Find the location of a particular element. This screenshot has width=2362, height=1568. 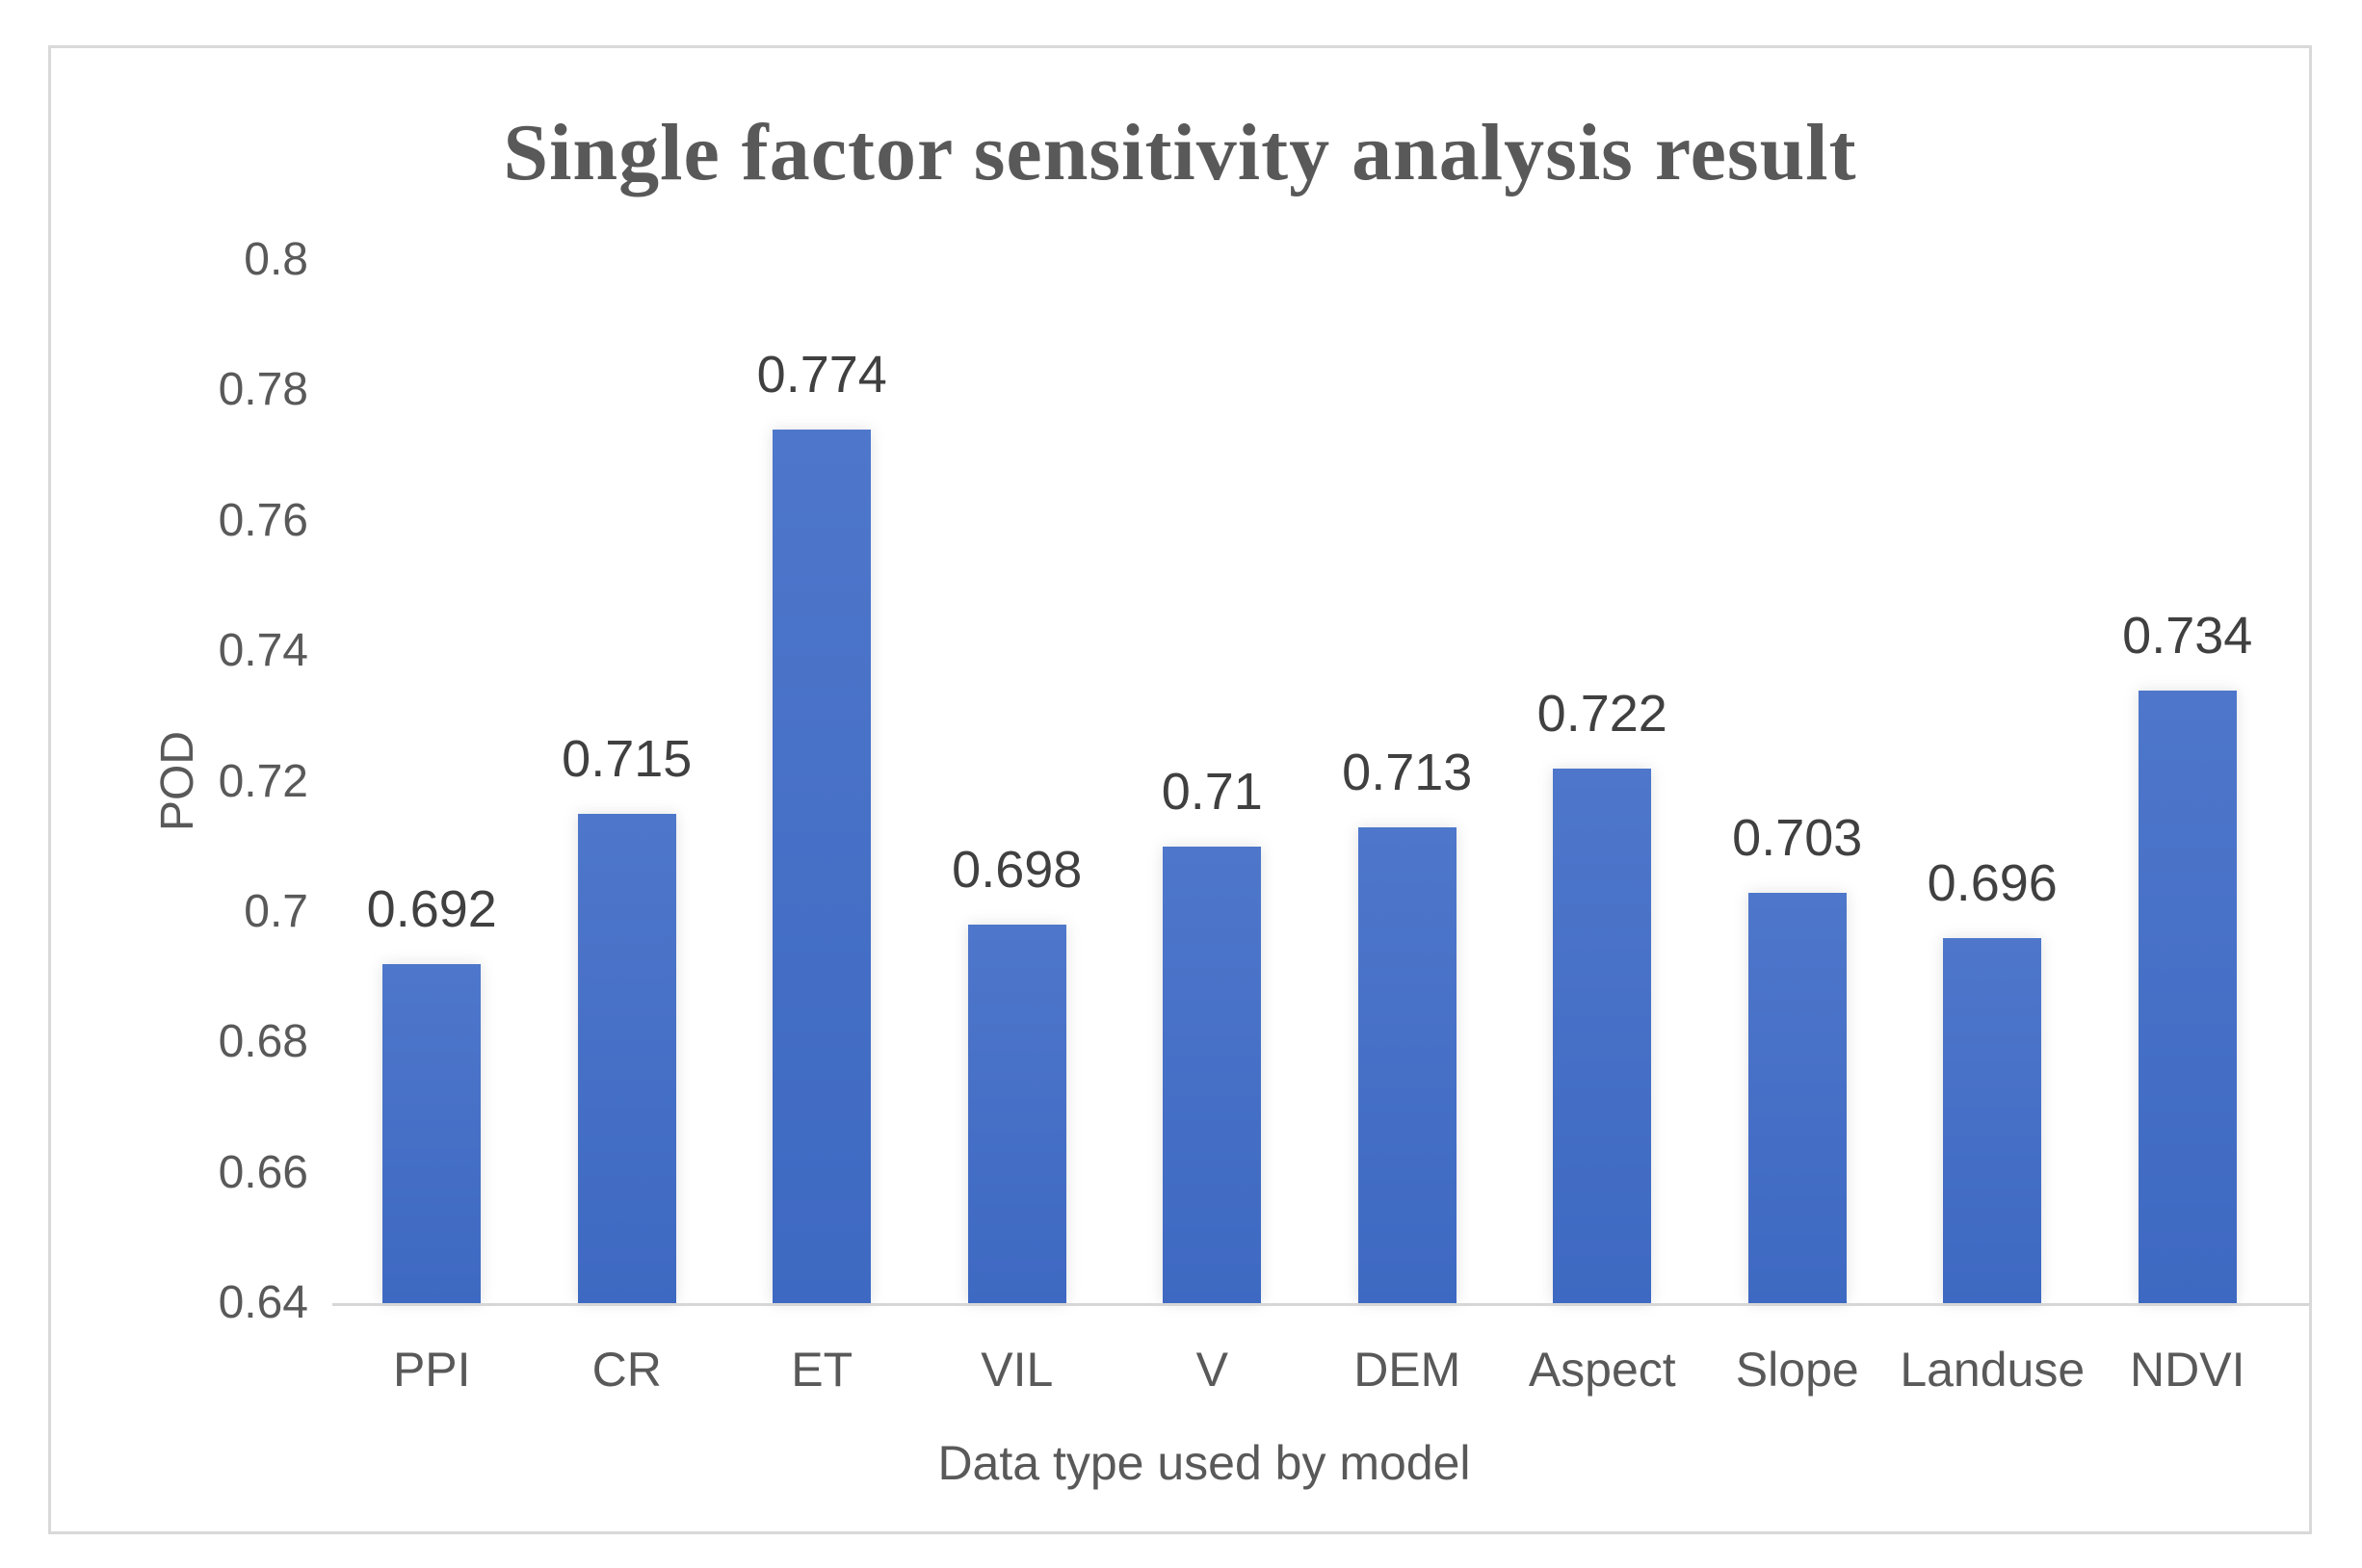

y-tick-0.64: 0.64 is located at coordinates (263, 1302).